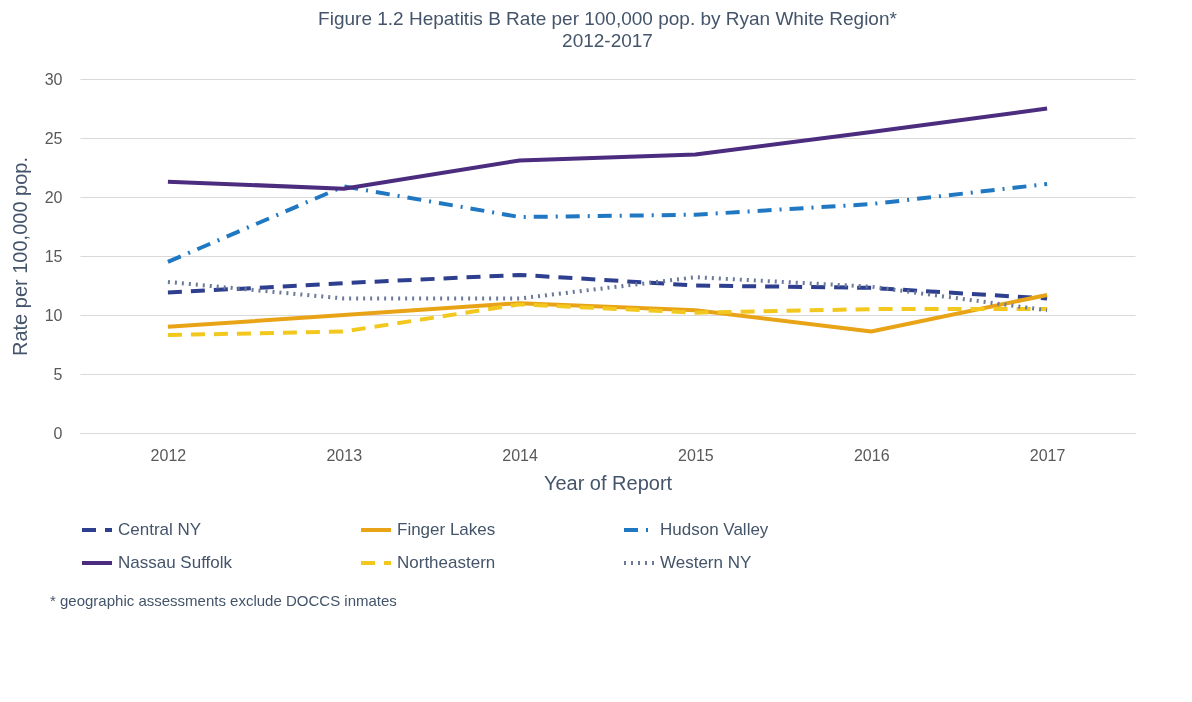 The width and height of the screenshot is (1192, 702). I want to click on legend-label: Hudson Valley, so click(714, 529).